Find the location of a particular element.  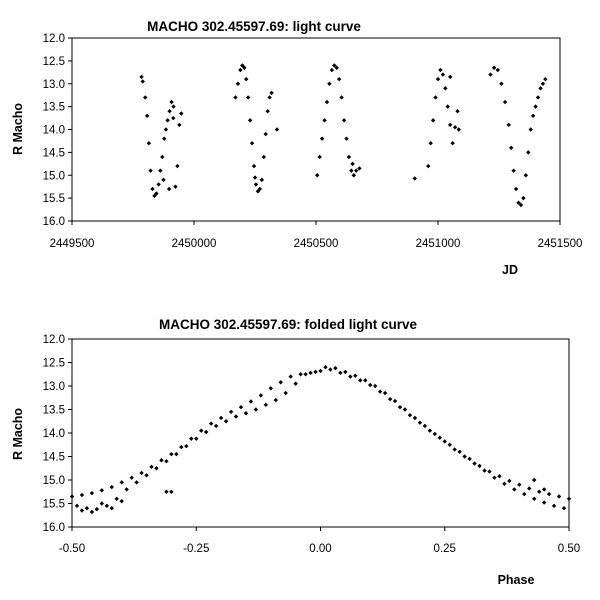

light-curve-title: MACHO 302.45597.69: light curve is located at coordinates (254, 26).